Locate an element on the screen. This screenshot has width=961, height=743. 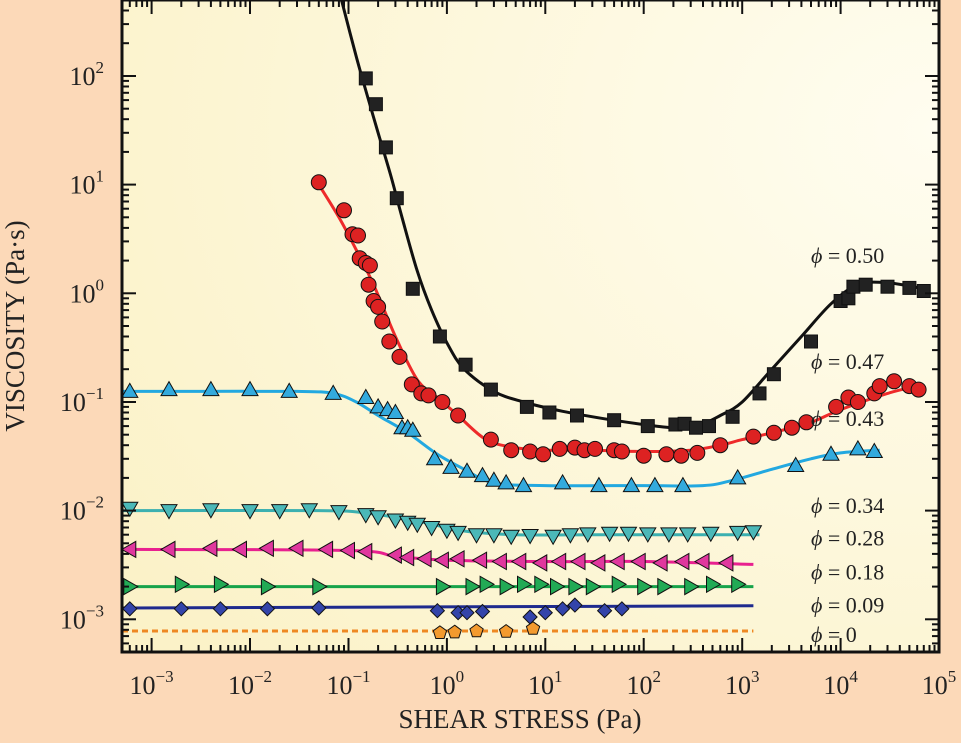
y-tick-label: 10⁻³ is located at coordinates (82, 617).